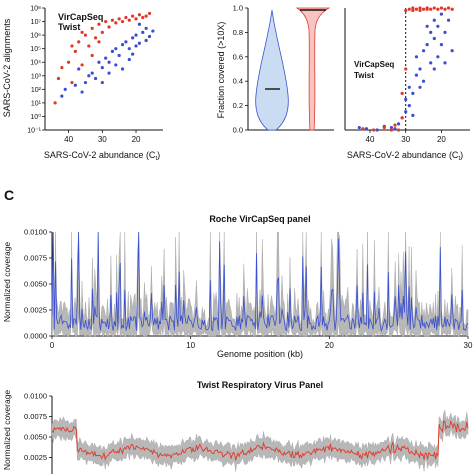 Image resolution: width=474 pixels, height=474 pixels. What do you see at coordinates (35, 284) in the screenshot?
I see `coverage-ytick-label: 0.0050` at bounding box center [35, 284].